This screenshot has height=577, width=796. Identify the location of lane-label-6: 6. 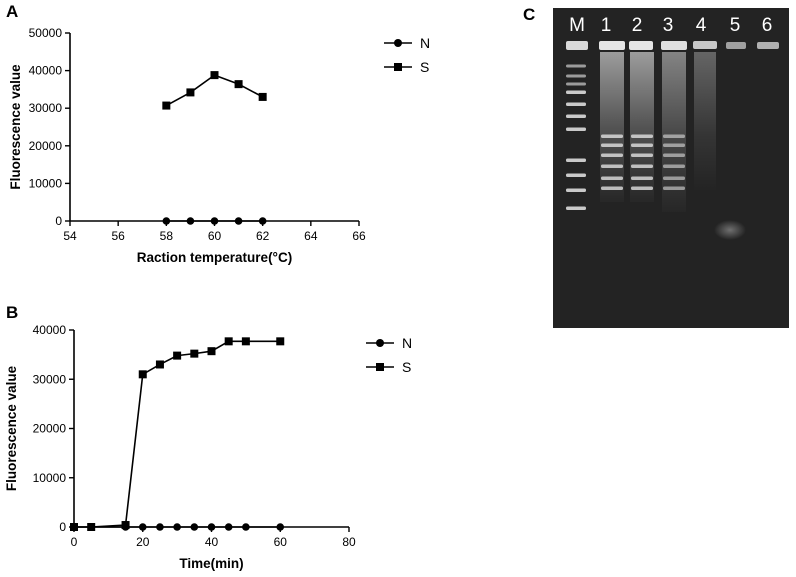
(767, 25).